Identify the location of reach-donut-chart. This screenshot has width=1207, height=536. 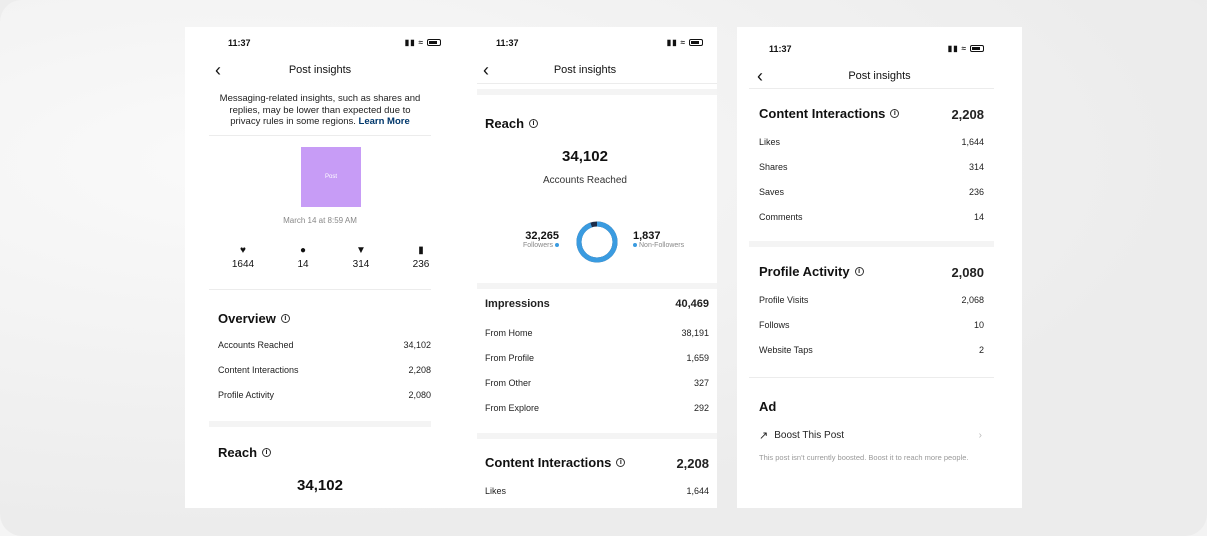
(597, 244).